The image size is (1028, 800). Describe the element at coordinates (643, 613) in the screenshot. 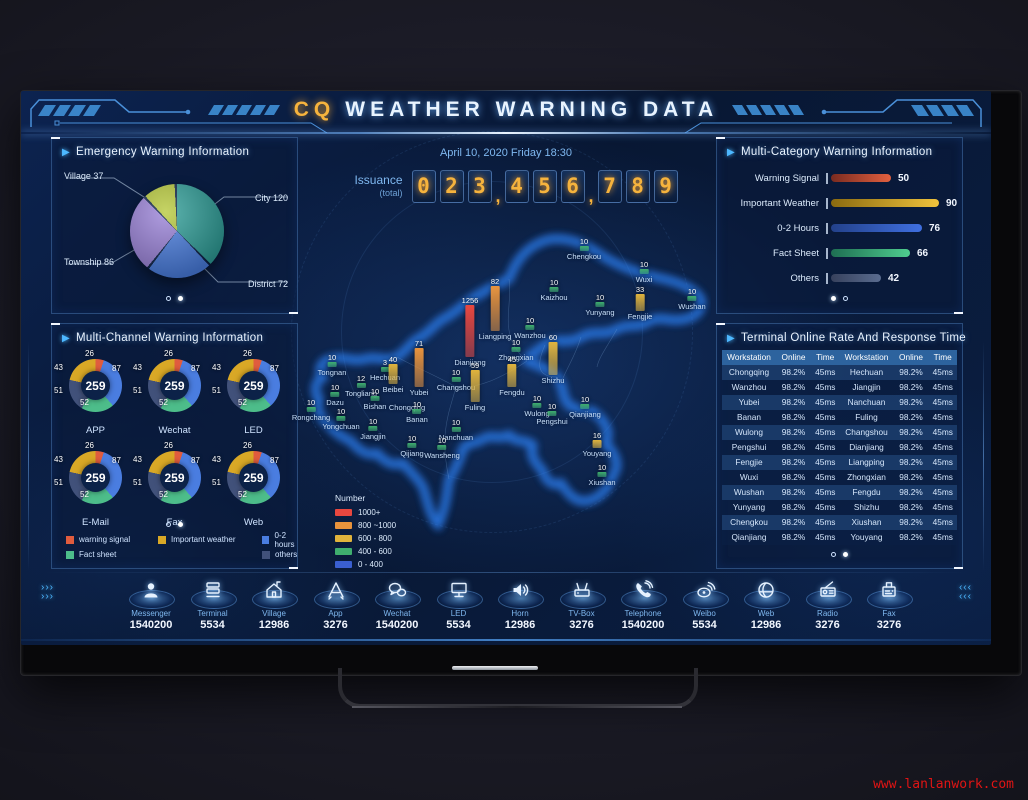

I see `stat-label: Telephone` at that location.